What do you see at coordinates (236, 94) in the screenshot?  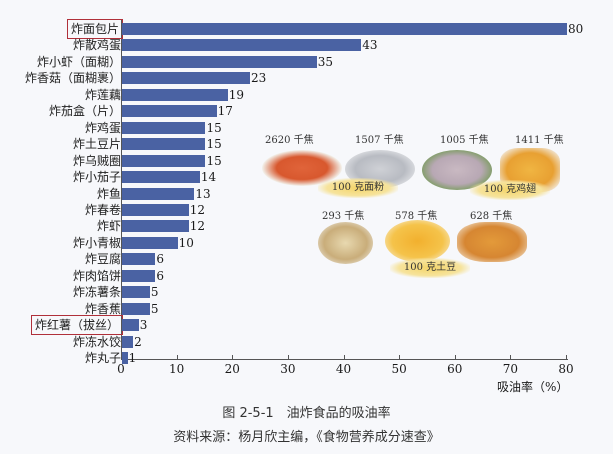 I see `bar-value-label: 19` at bounding box center [236, 94].